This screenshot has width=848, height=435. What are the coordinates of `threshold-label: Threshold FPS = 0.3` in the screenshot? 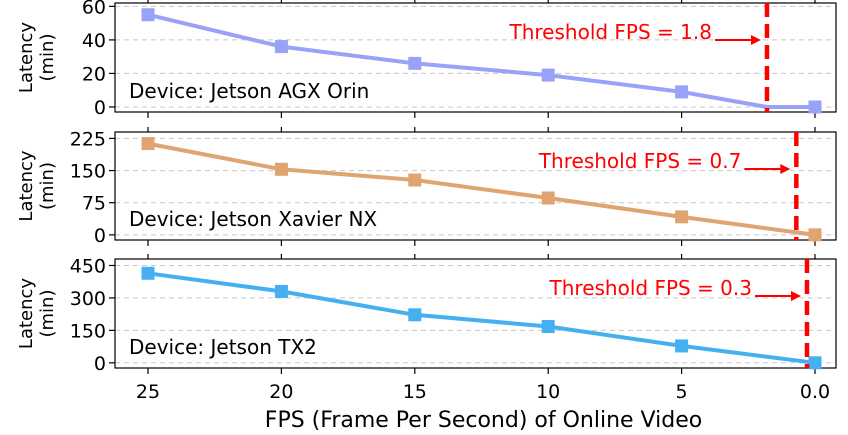 It's located at (650, 288).